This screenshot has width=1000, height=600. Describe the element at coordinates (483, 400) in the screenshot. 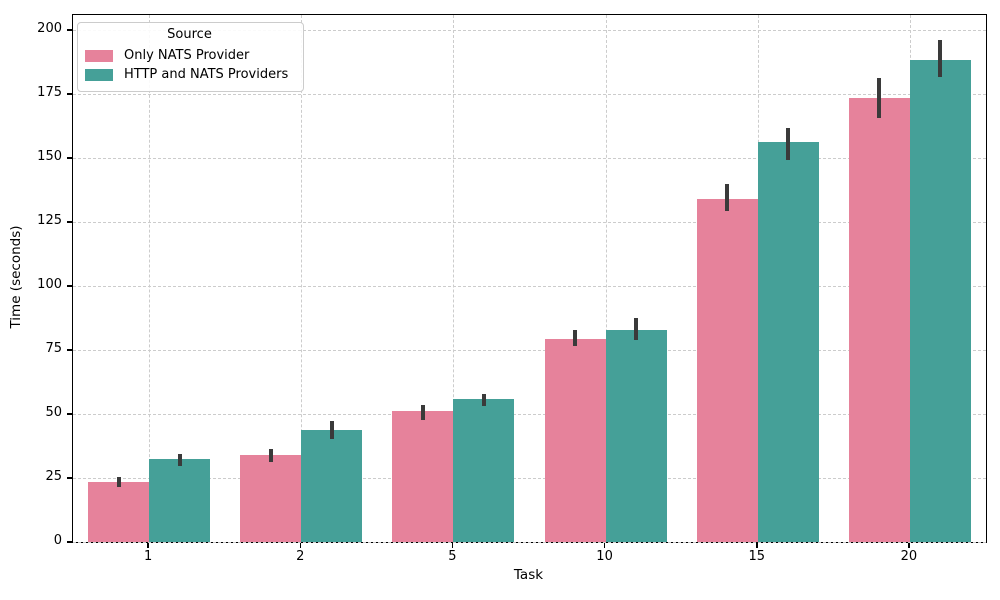

I see `error-bar-task5-series1` at that location.